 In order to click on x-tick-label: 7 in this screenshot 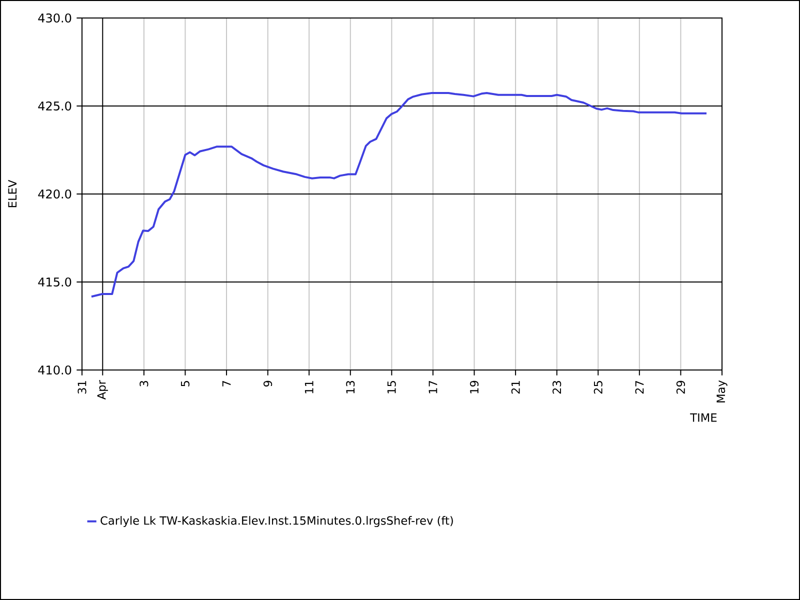, I will do `click(226, 383)`.